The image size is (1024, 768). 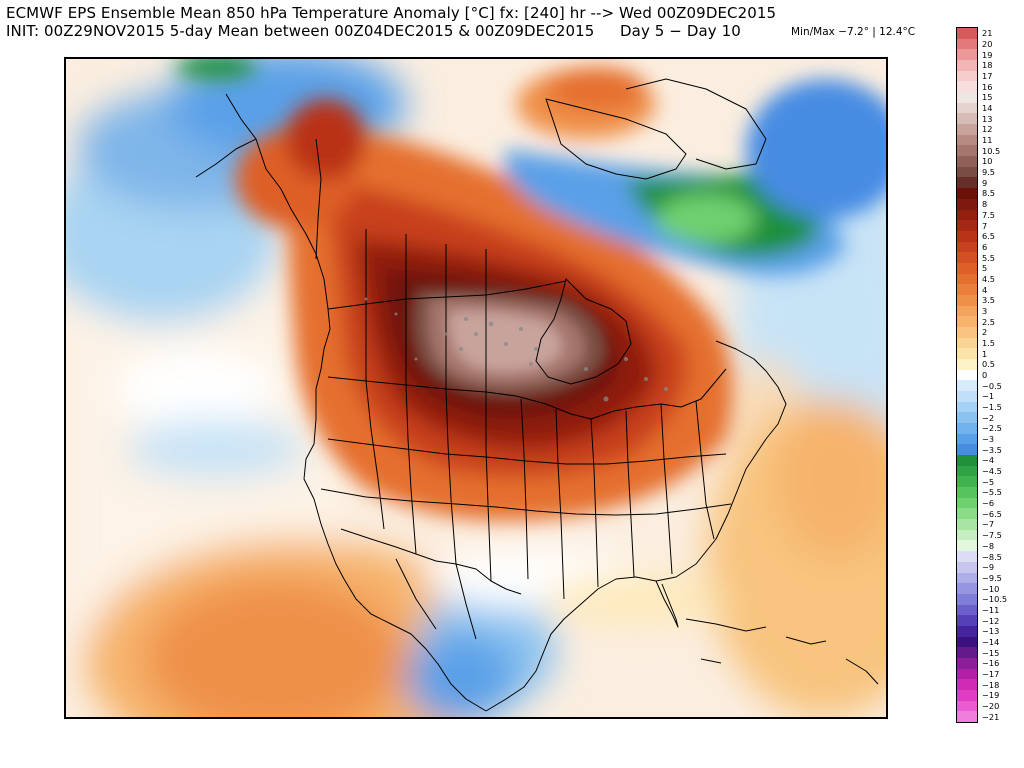 What do you see at coordinates (985, 353) in the screenshot?
I see `color-legend-label: 1` at bounding box center [985, 353].